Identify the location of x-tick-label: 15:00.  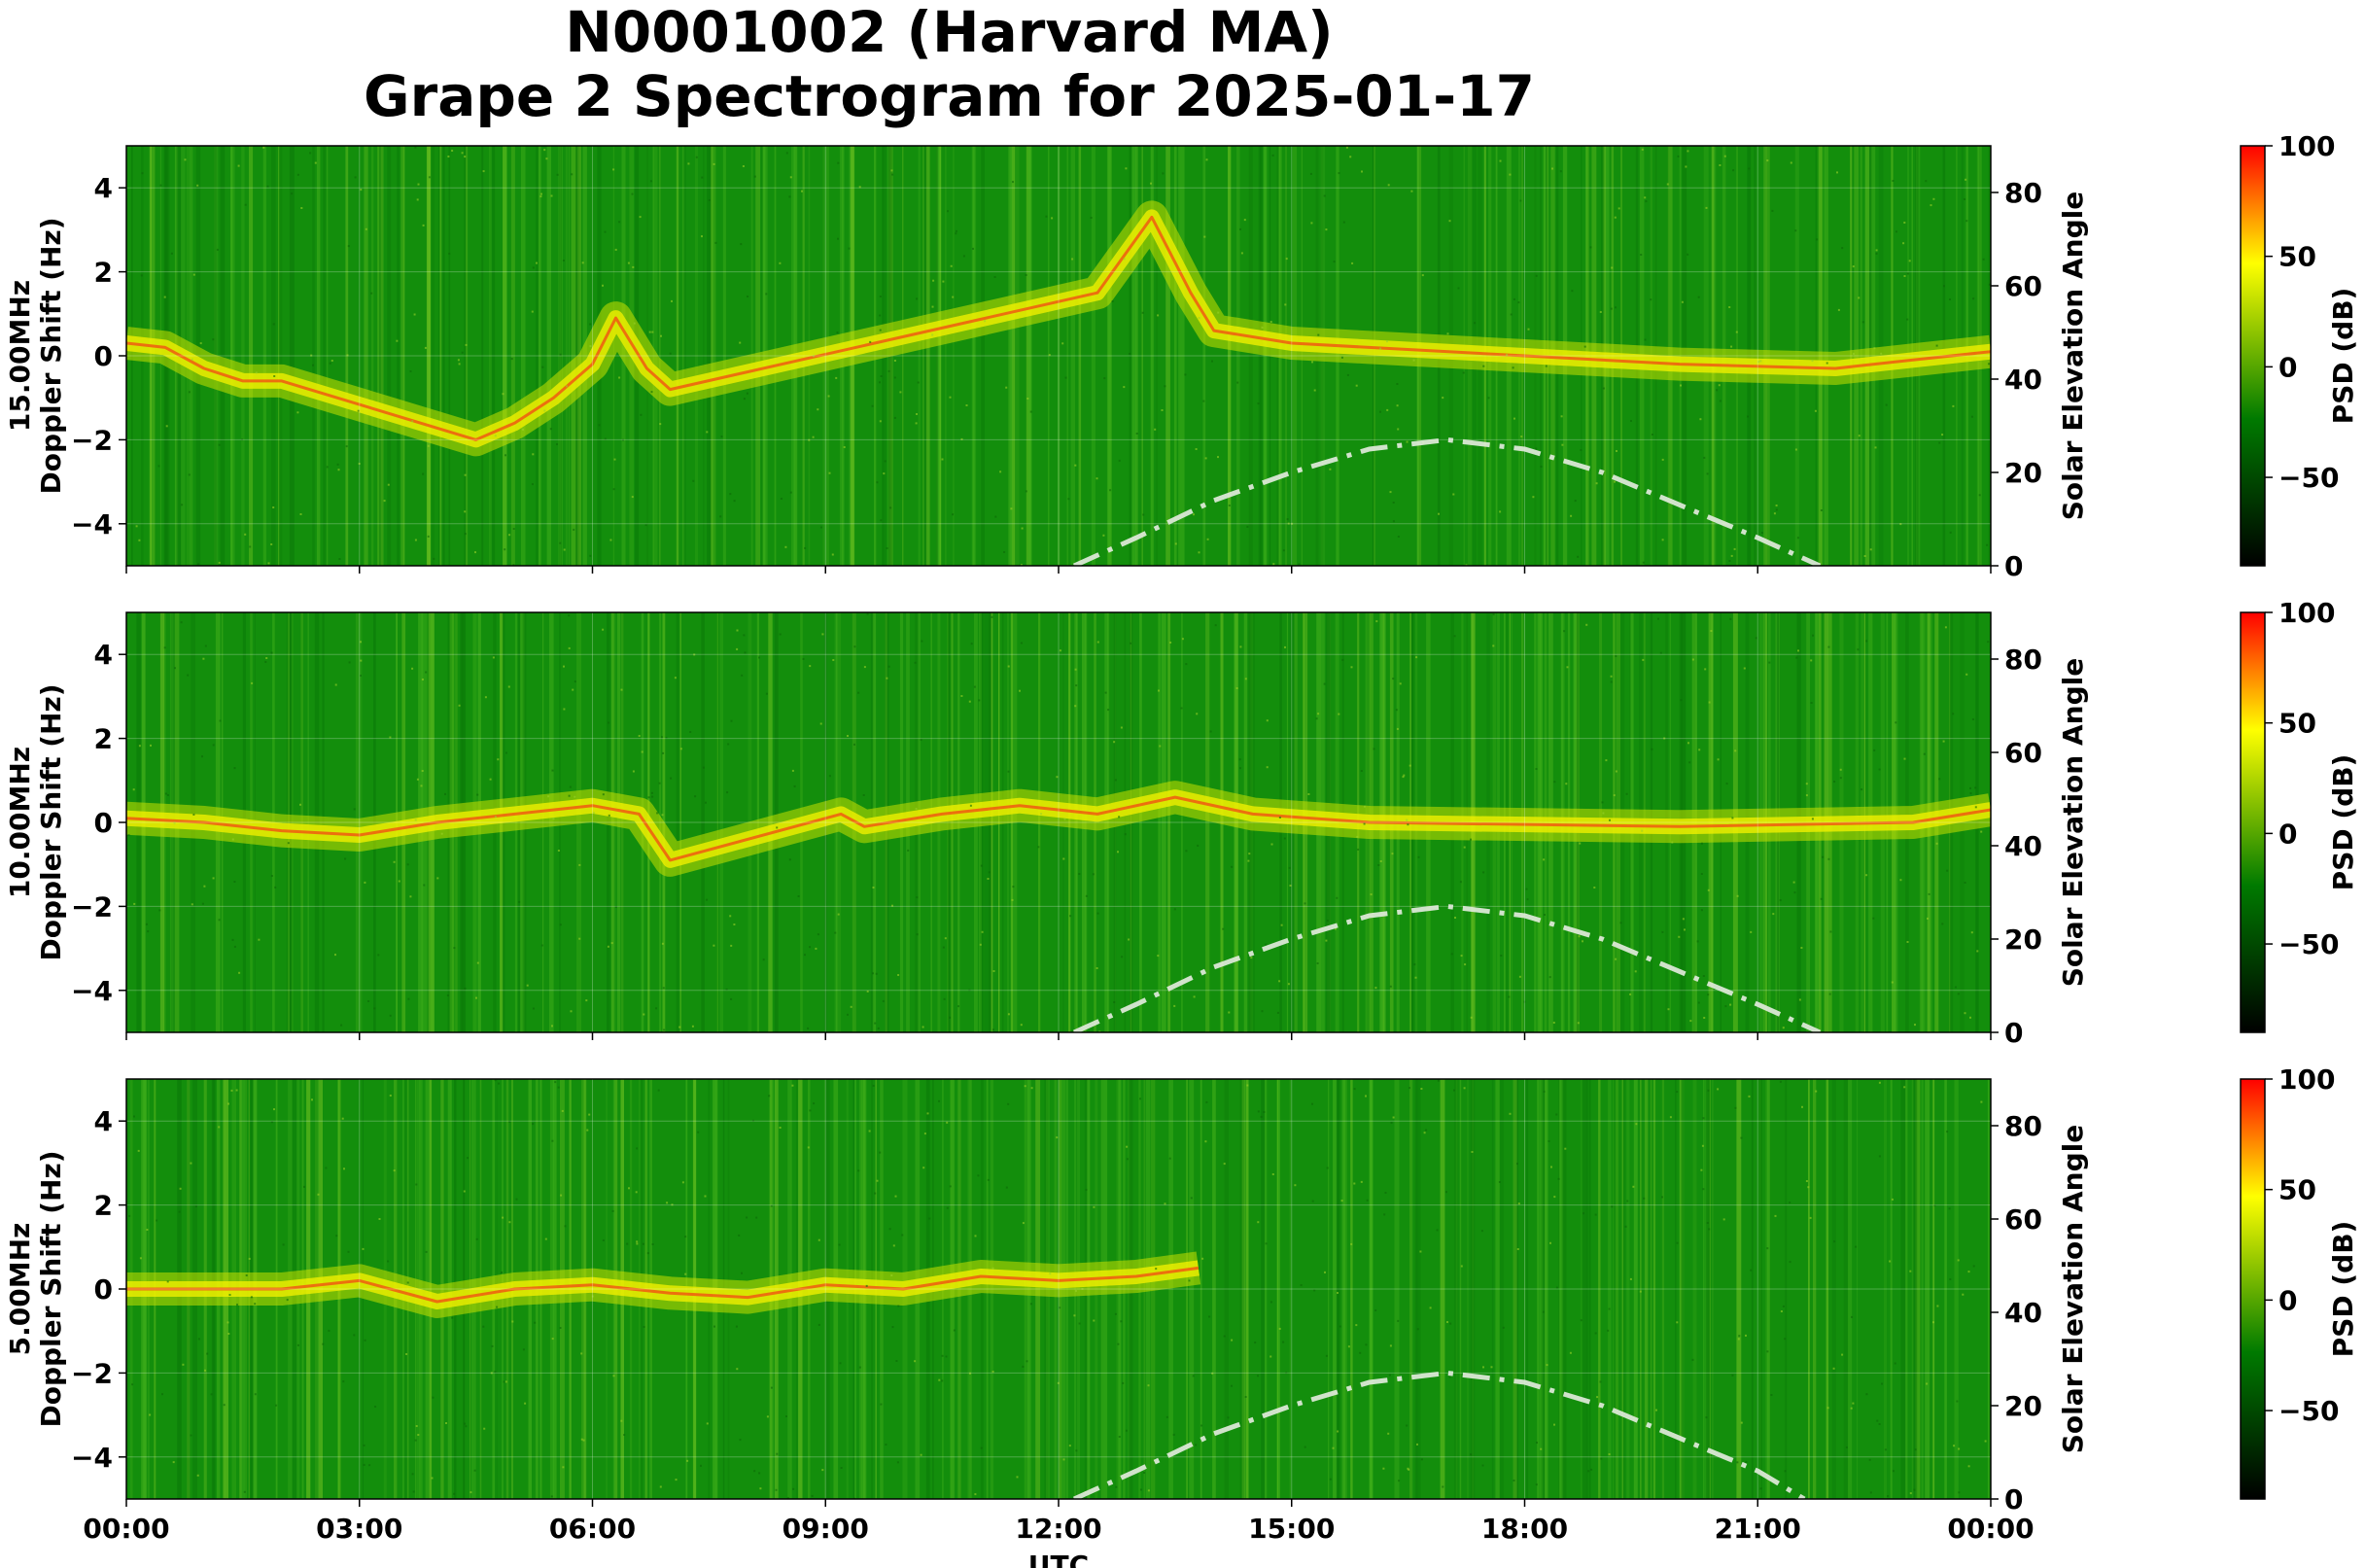
(1292, 1529).